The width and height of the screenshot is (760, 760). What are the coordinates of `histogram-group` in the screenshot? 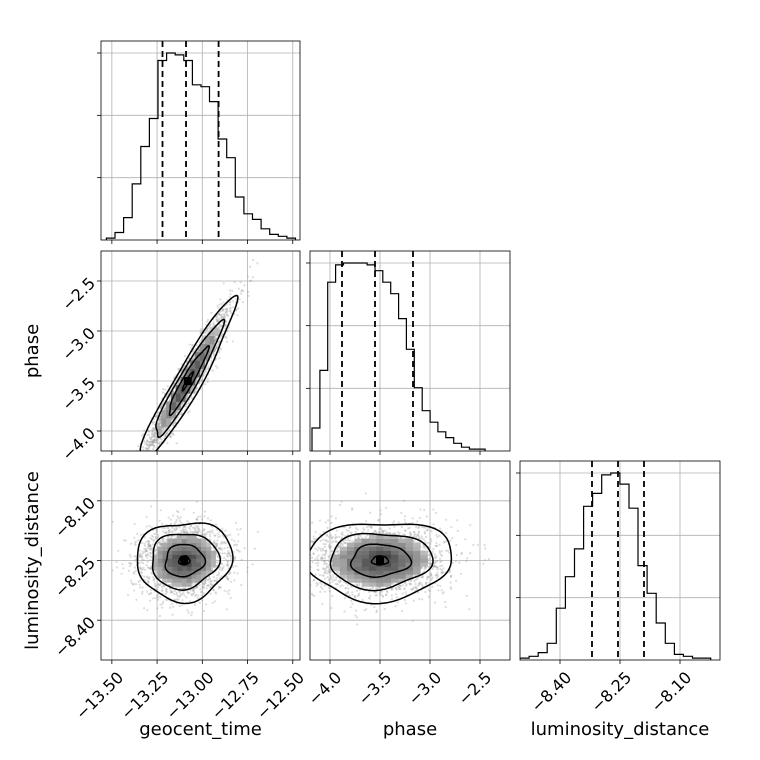 It's located at (201, 146).